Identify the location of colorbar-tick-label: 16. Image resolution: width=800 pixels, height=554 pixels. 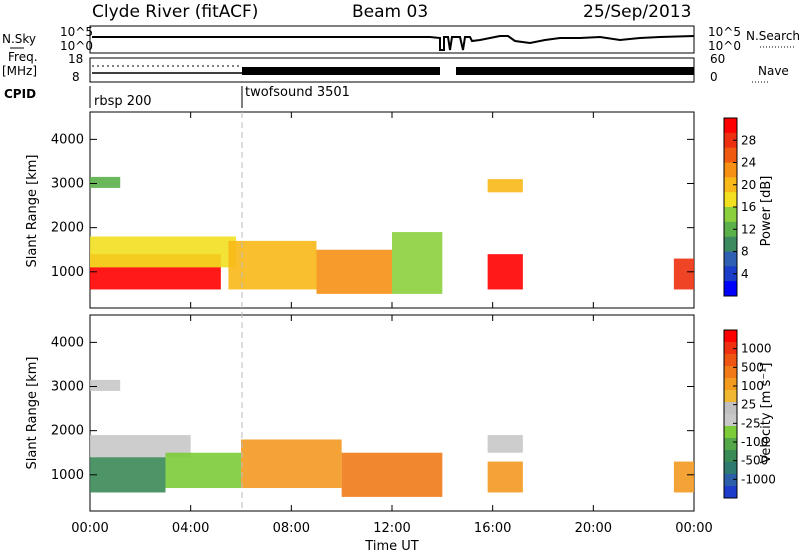
(748, 207).